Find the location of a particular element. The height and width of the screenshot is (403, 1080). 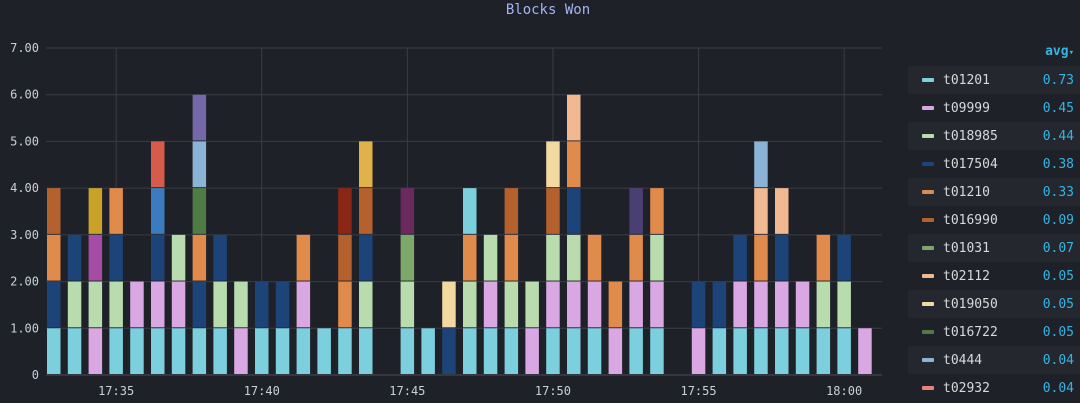

legend-item: t02112 0.05 is located at coordinates (994, 276).